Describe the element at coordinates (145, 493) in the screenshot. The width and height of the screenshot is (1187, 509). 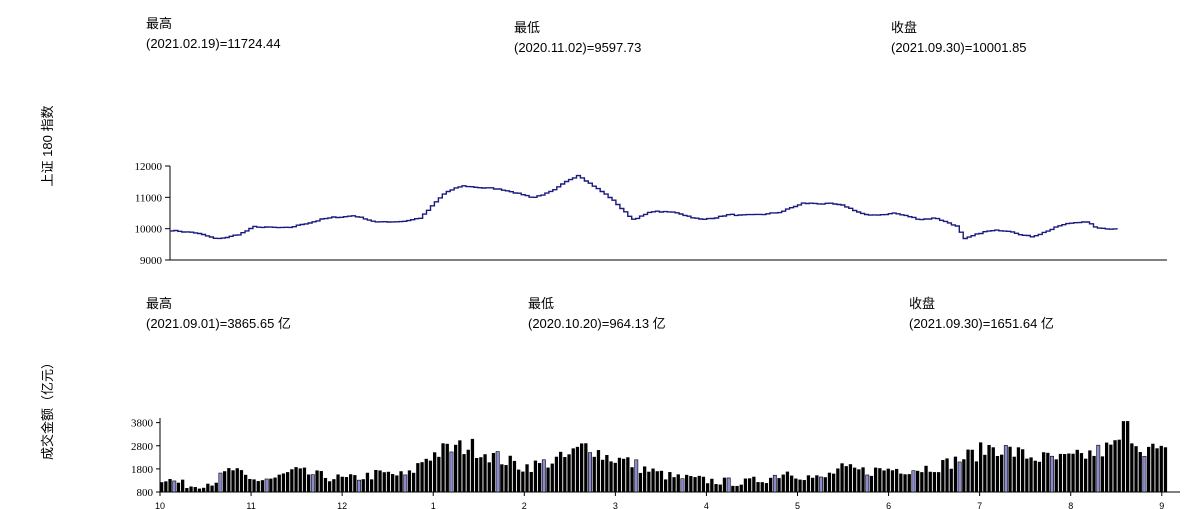
I see `volume-y-tick-label: 800` at that location.